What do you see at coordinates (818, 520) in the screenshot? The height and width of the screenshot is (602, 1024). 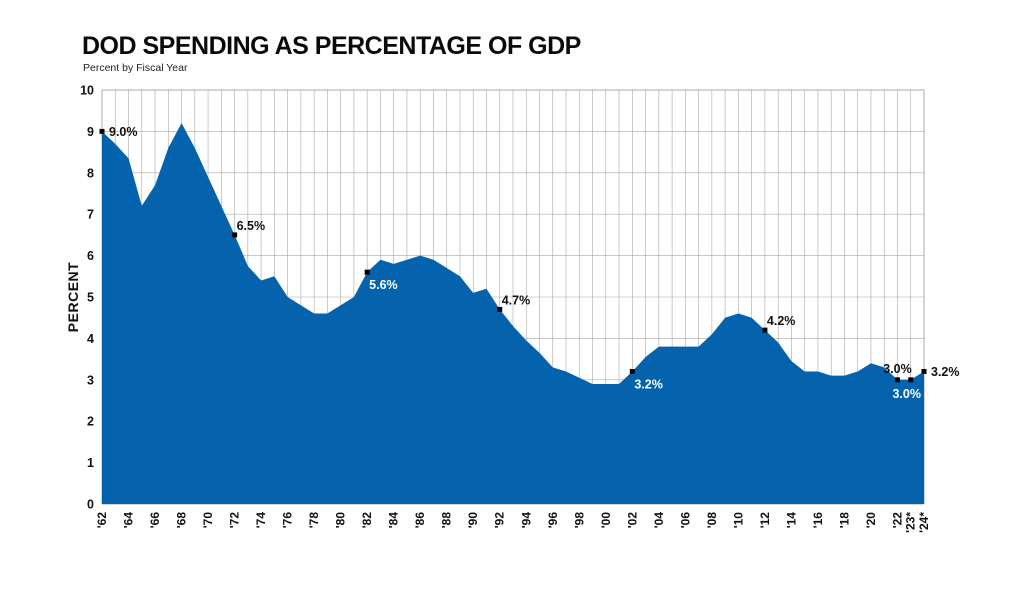 I see `x-tick-label: '16` at bounding box center [818, 520].